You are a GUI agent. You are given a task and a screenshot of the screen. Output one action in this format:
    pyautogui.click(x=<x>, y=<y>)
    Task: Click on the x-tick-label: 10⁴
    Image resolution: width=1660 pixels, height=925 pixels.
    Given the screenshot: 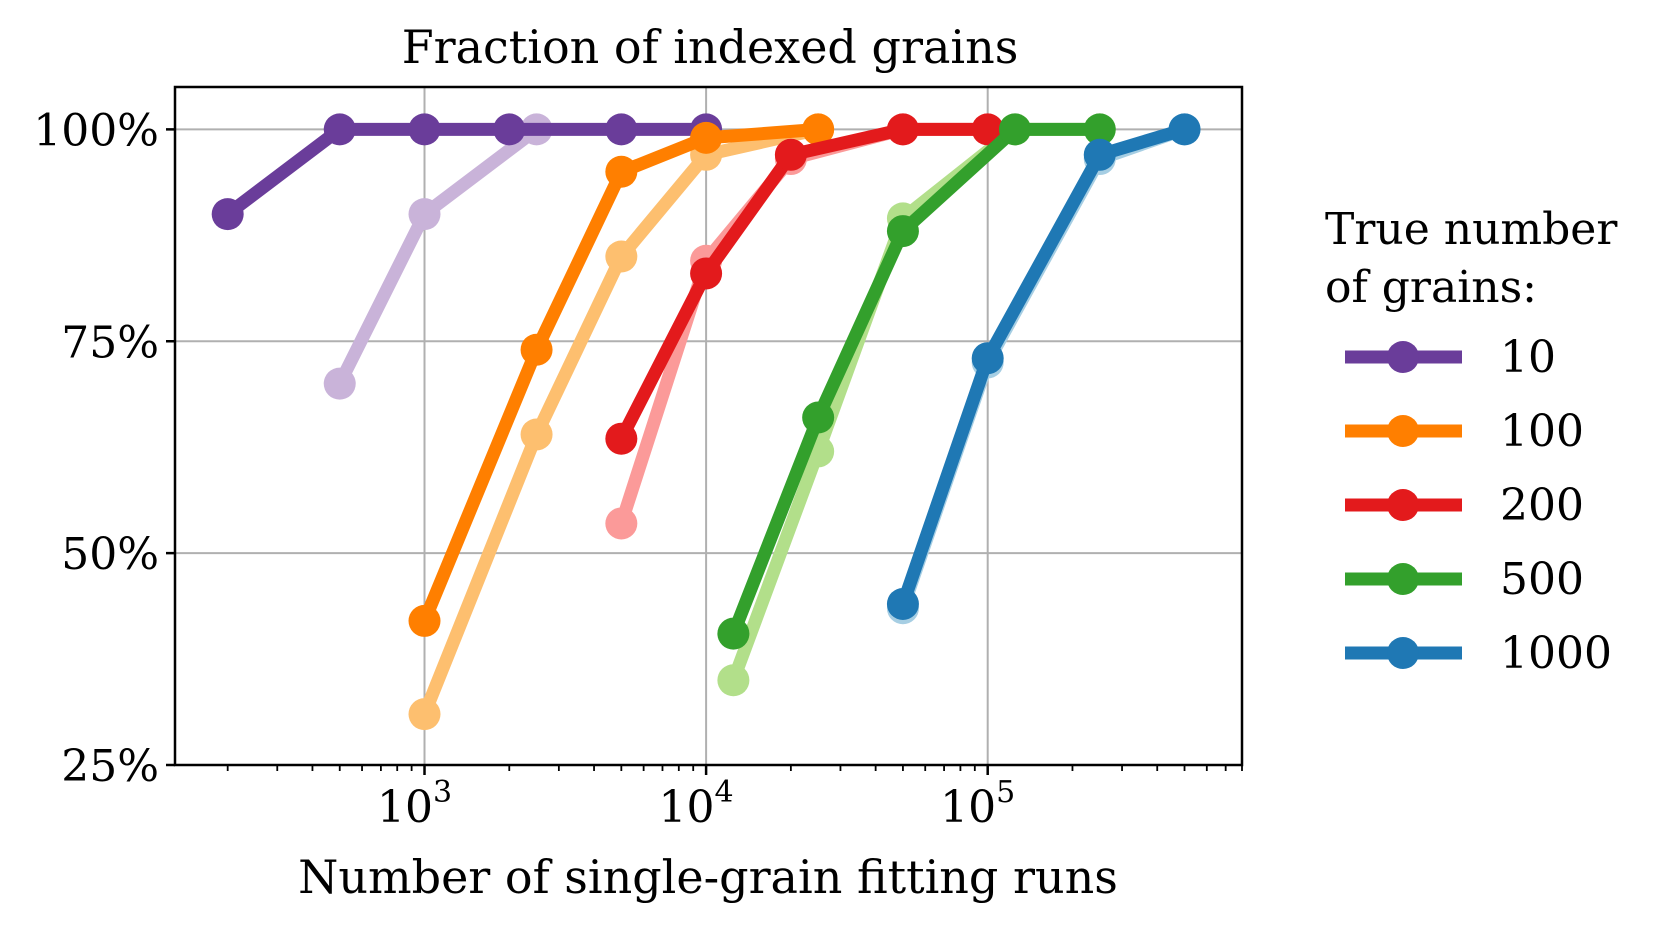 What is the action you would take?
    pyautogui.click(x=696, y=804)
    